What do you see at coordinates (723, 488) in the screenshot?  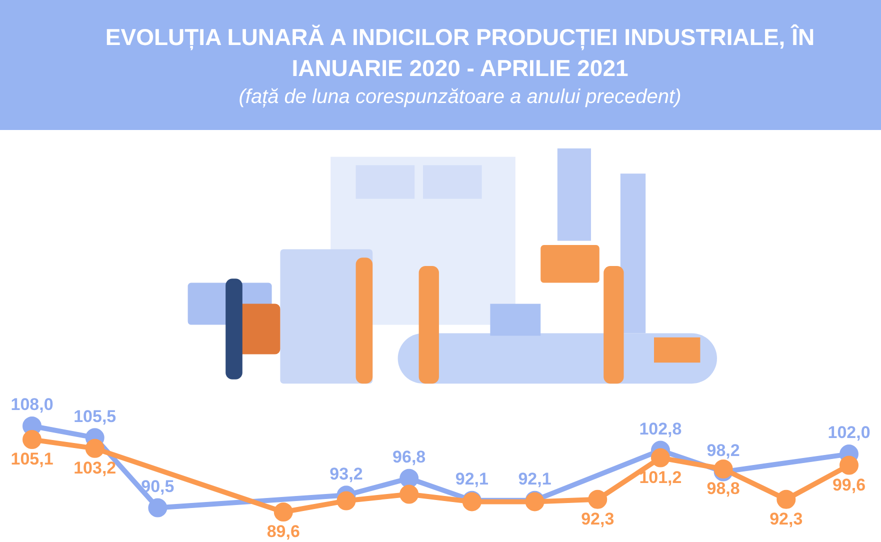 I see `data-label: 98,8` at bounding box center [723, 488].